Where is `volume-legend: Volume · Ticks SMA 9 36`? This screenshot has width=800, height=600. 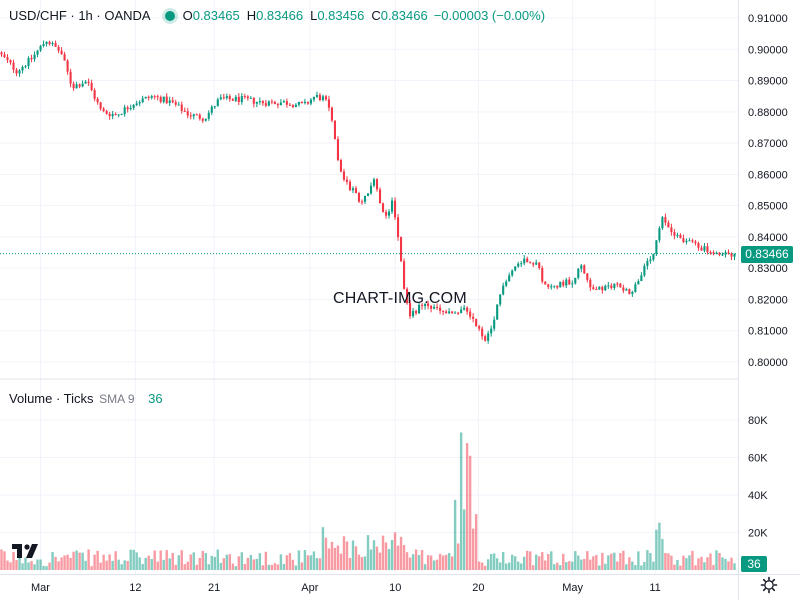
volume-legend: Volume · Ticks SMA 9 36 is located at coordinates (86, 398).